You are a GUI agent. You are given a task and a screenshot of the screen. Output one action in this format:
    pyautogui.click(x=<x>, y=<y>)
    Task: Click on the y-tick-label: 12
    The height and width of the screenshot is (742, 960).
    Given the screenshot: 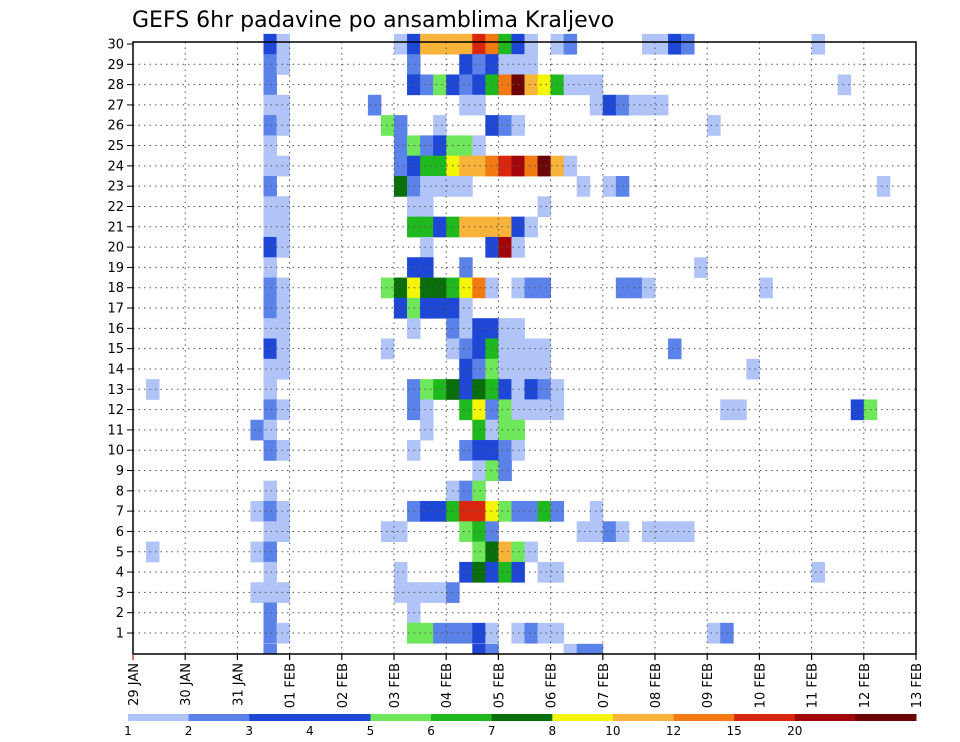 What is the action you would take?
    pyautogui.click(x=115, y=410)
    